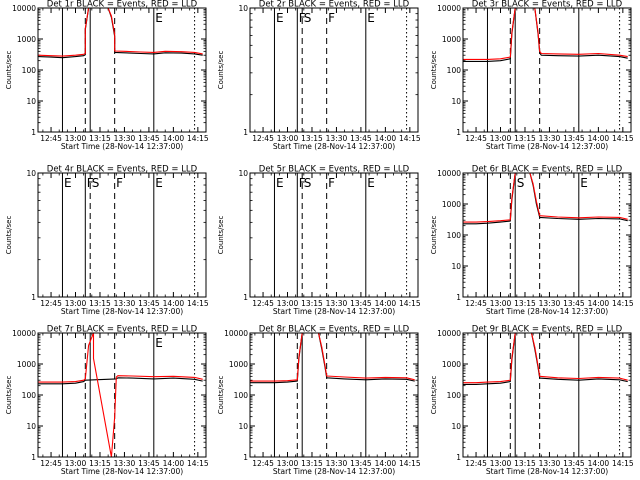 This screenshot has height=480, width=640. Describe the element at coordinates (334, 170) in the screenshot. I see `chart-title: Det 5r BLACK = Events, RED = LLD` at that location.